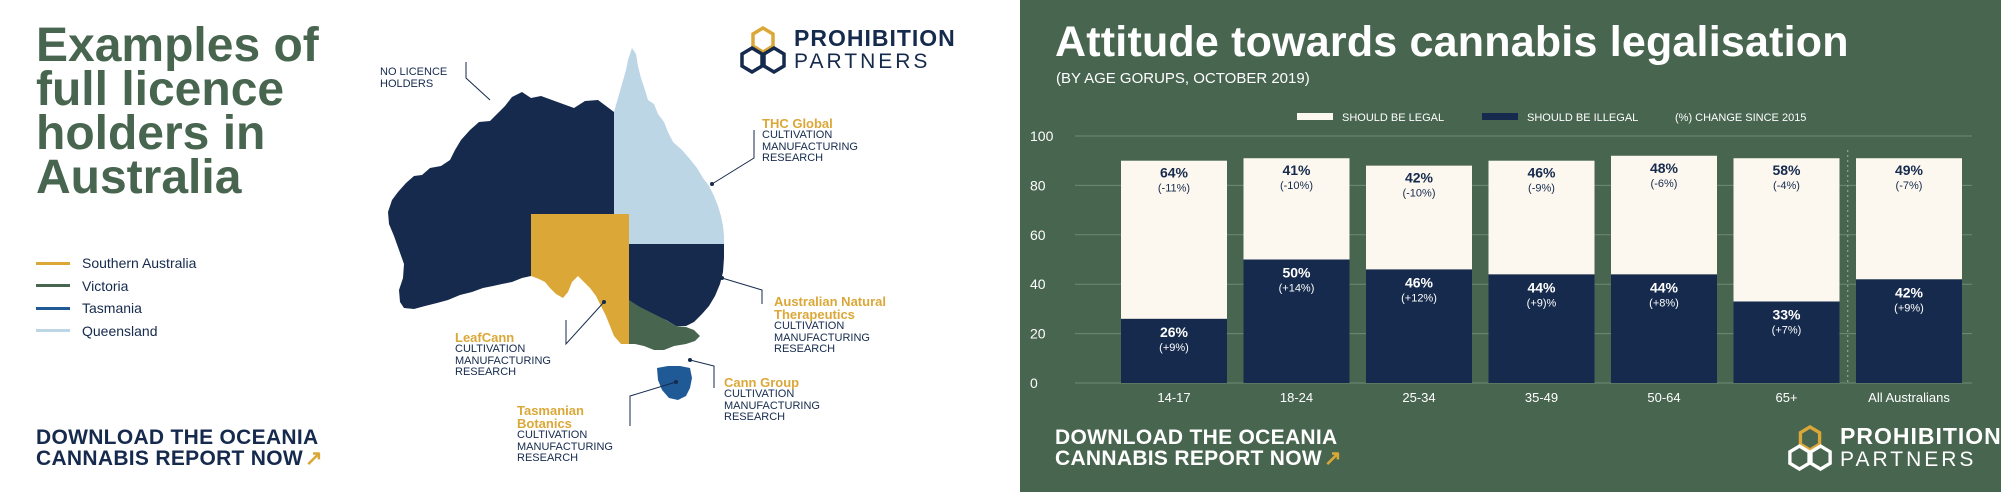 The image size is (2001, 492). What do you see at coordinates (1174, 189) in the screenshot?
I see `change-label-legal: (-11%)` at bounding box center [1174, 189].